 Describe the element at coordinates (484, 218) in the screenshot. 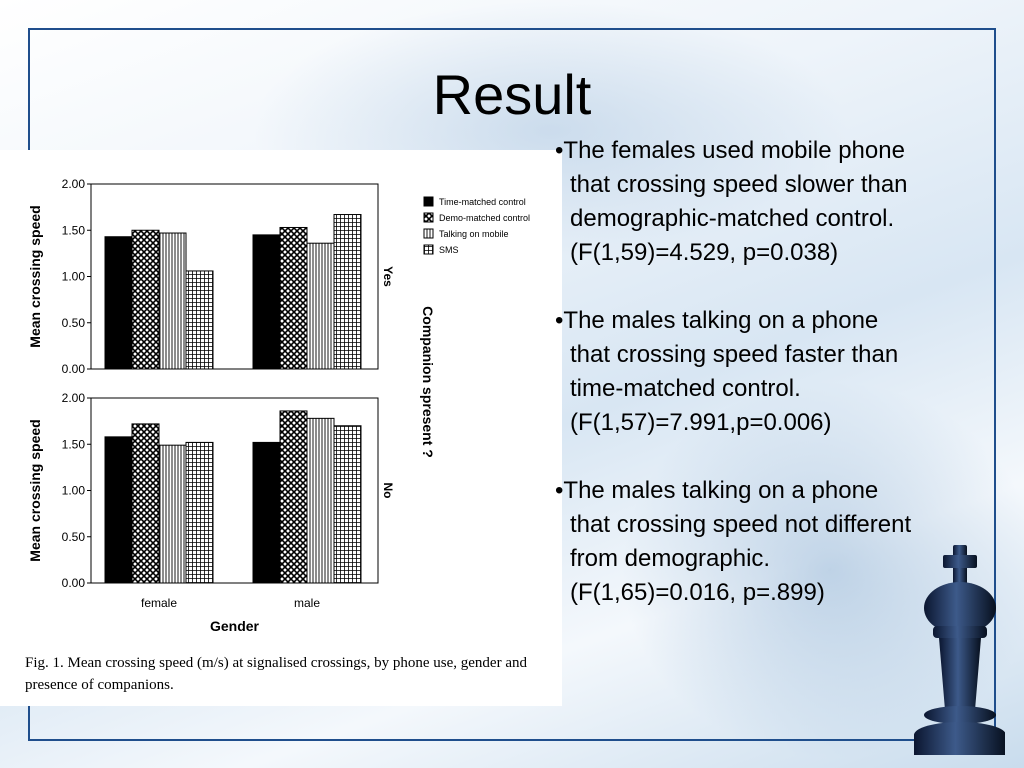

I see `legend-label: Demo-matched control` at that location.